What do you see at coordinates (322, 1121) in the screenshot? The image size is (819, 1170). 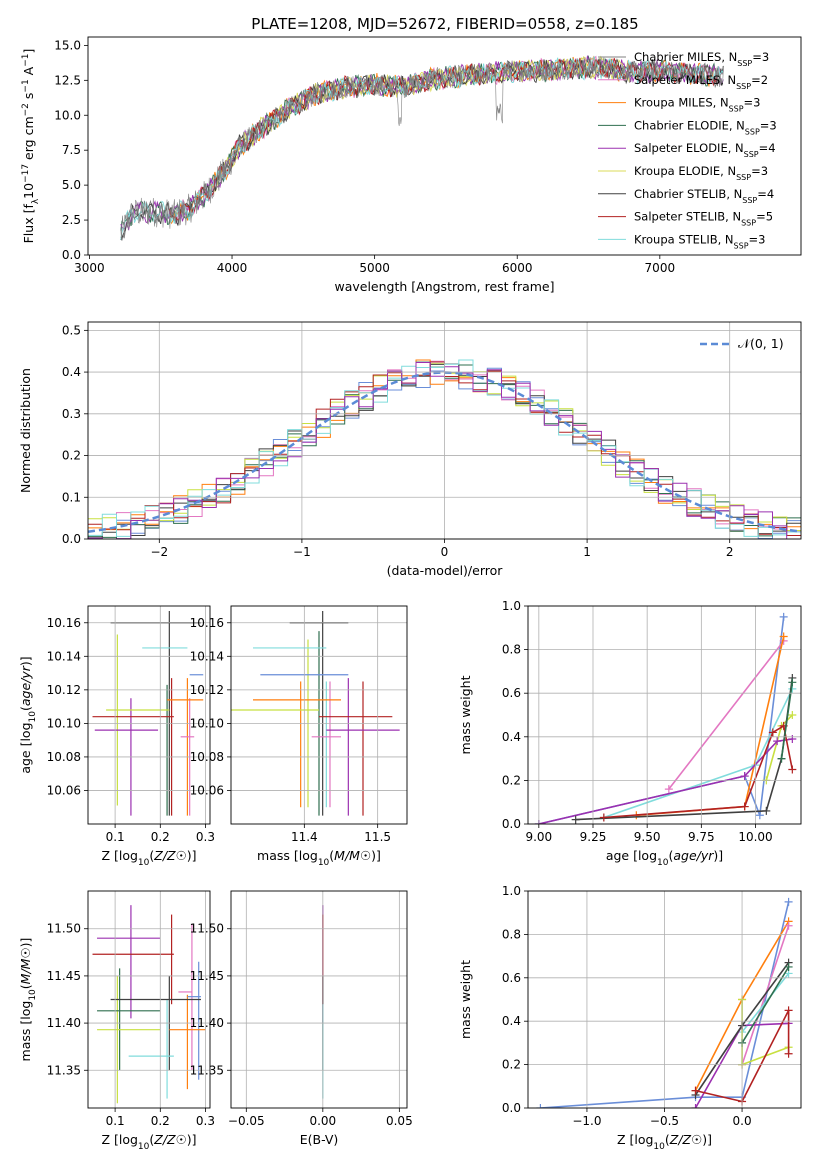 I see `x-tick-label: 0.00` at bounding box center [322, 1121].